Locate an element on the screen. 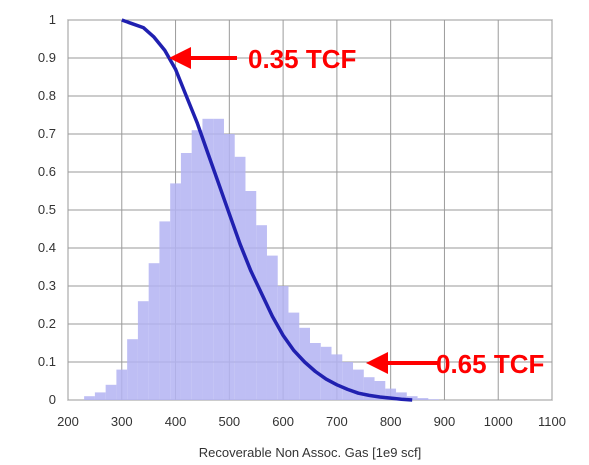  y-tick-label: 0.1 is located at coordinates (47, 361).